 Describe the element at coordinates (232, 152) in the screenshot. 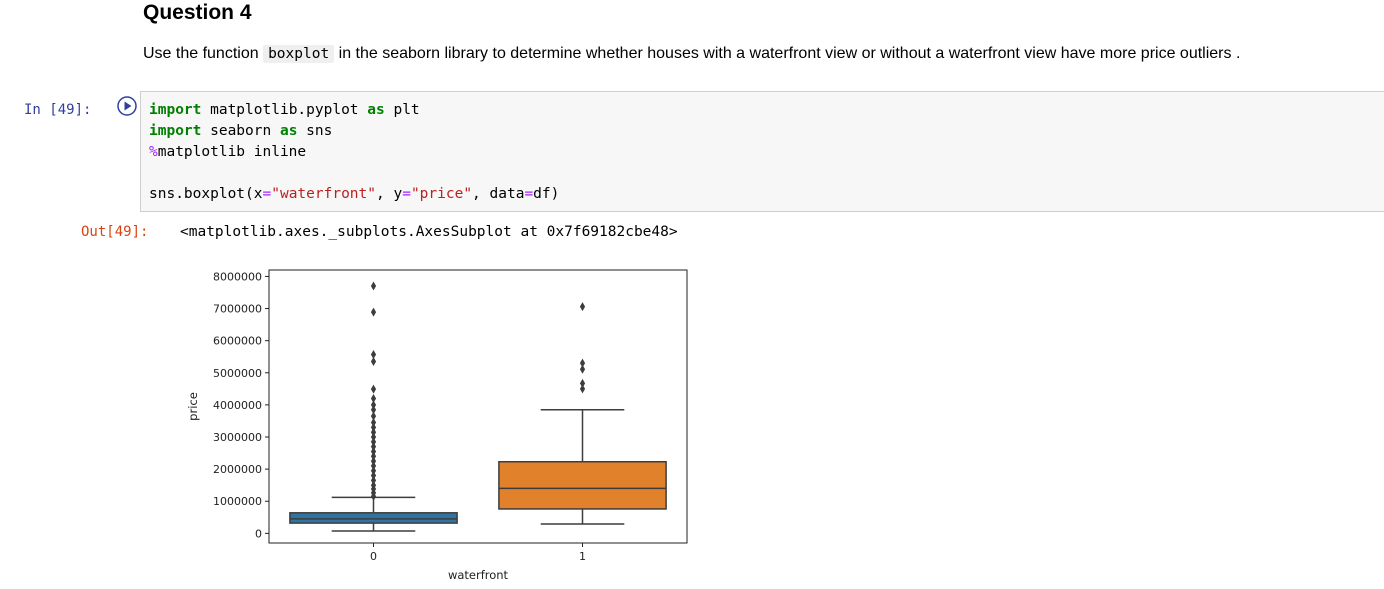

I see `code-token: matplotlib inline` at that location.